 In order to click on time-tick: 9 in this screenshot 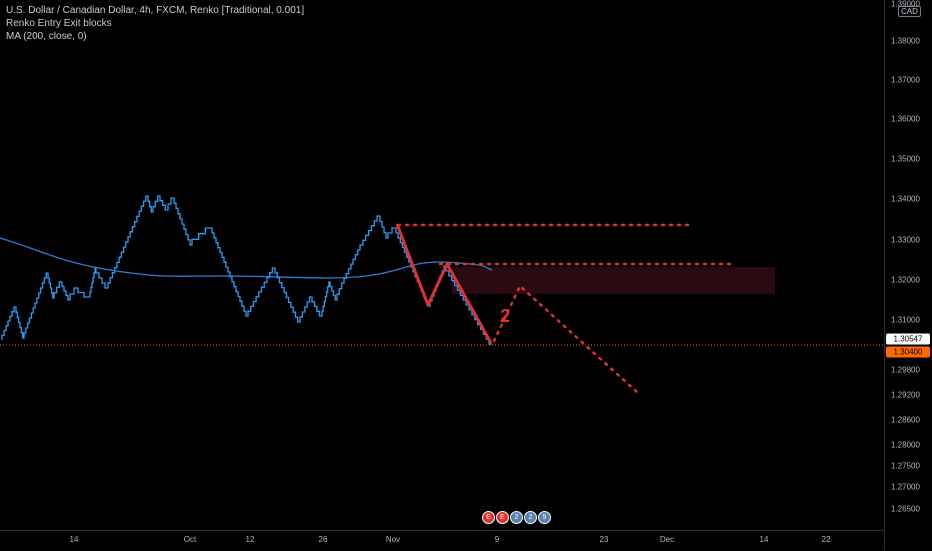, I will do `click(497, 539)`.